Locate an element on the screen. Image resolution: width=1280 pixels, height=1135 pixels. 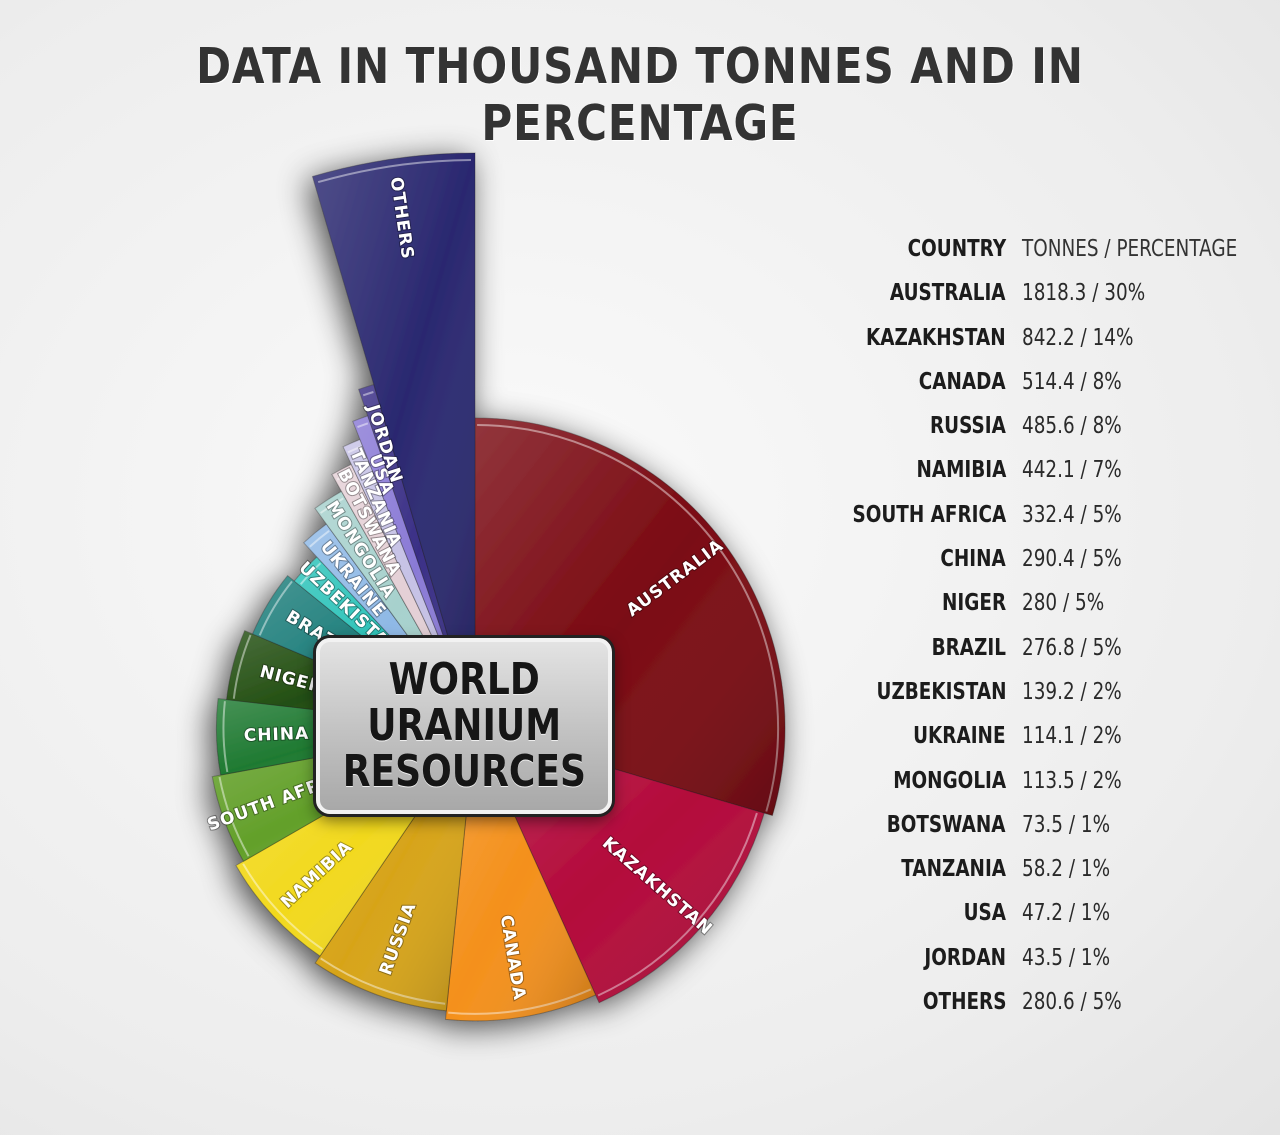
center-label-line-2: URANIUM is located at coordinates (464, 725).